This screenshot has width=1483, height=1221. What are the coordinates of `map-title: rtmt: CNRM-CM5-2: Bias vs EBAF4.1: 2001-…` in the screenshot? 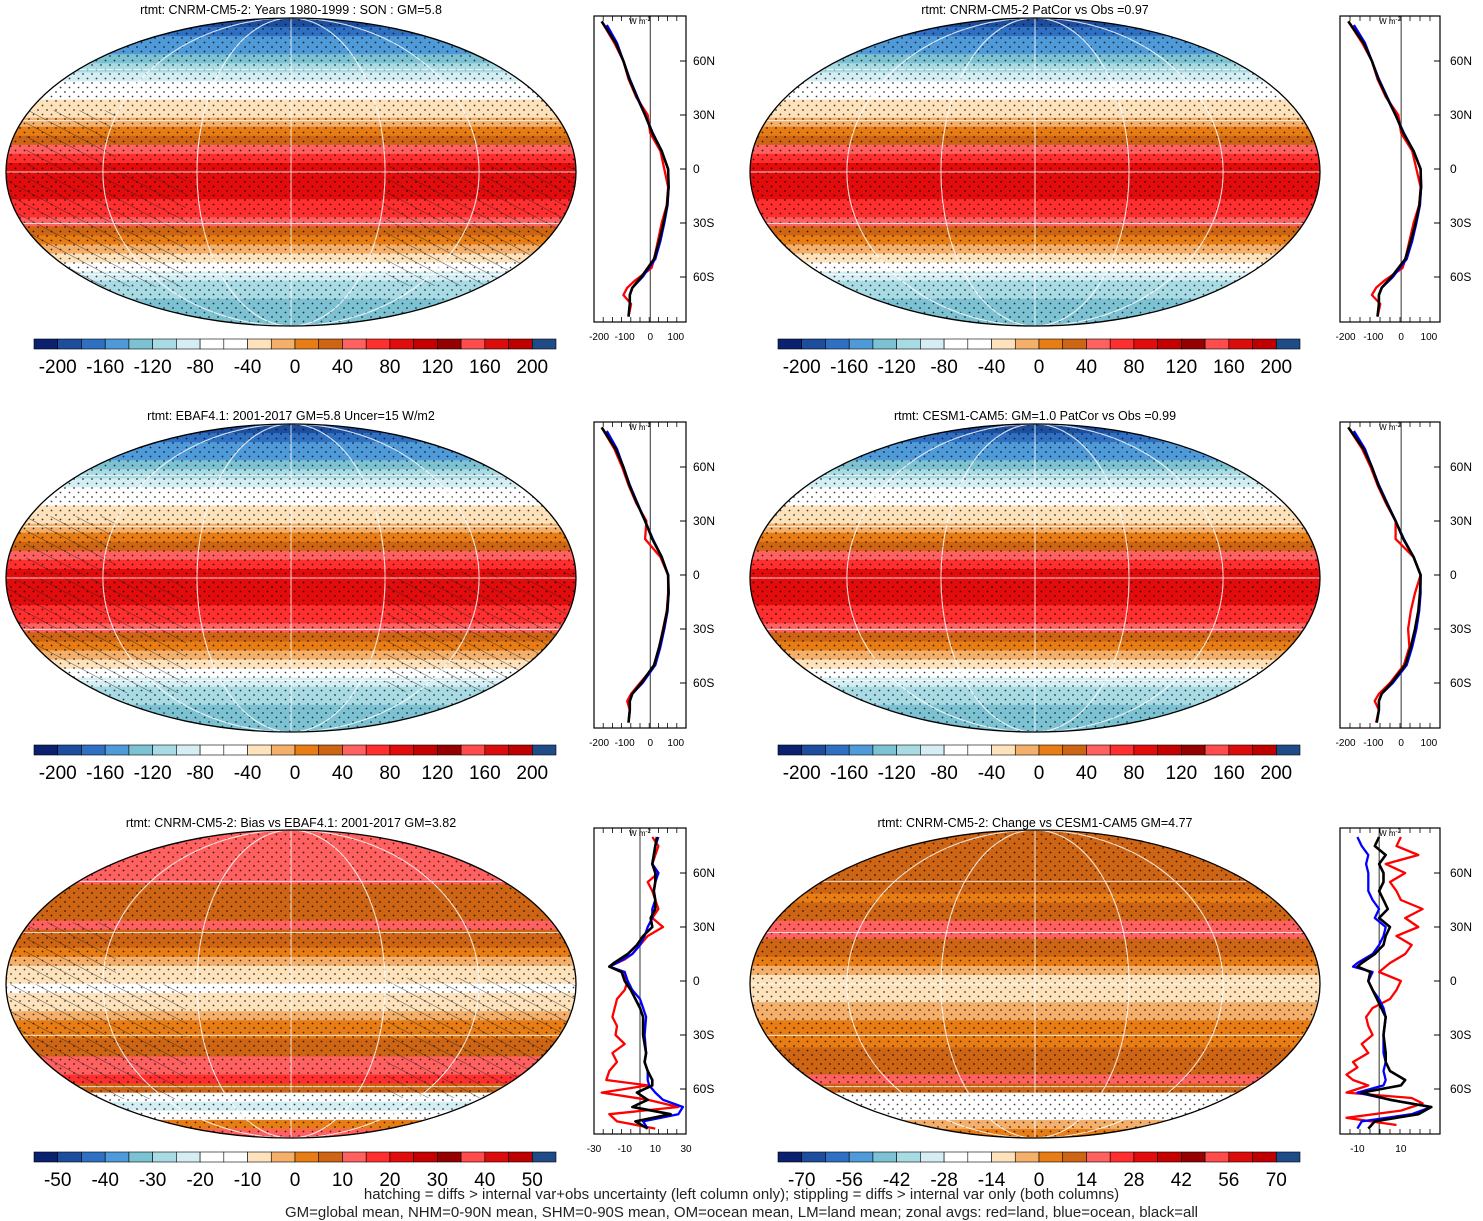 It's located at (291, 823).